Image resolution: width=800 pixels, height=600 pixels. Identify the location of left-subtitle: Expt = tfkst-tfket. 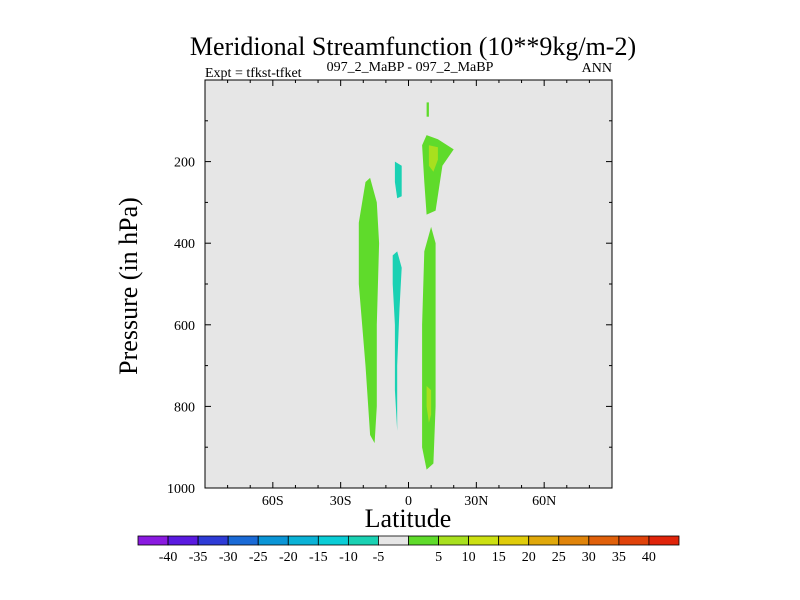
(253, 73).